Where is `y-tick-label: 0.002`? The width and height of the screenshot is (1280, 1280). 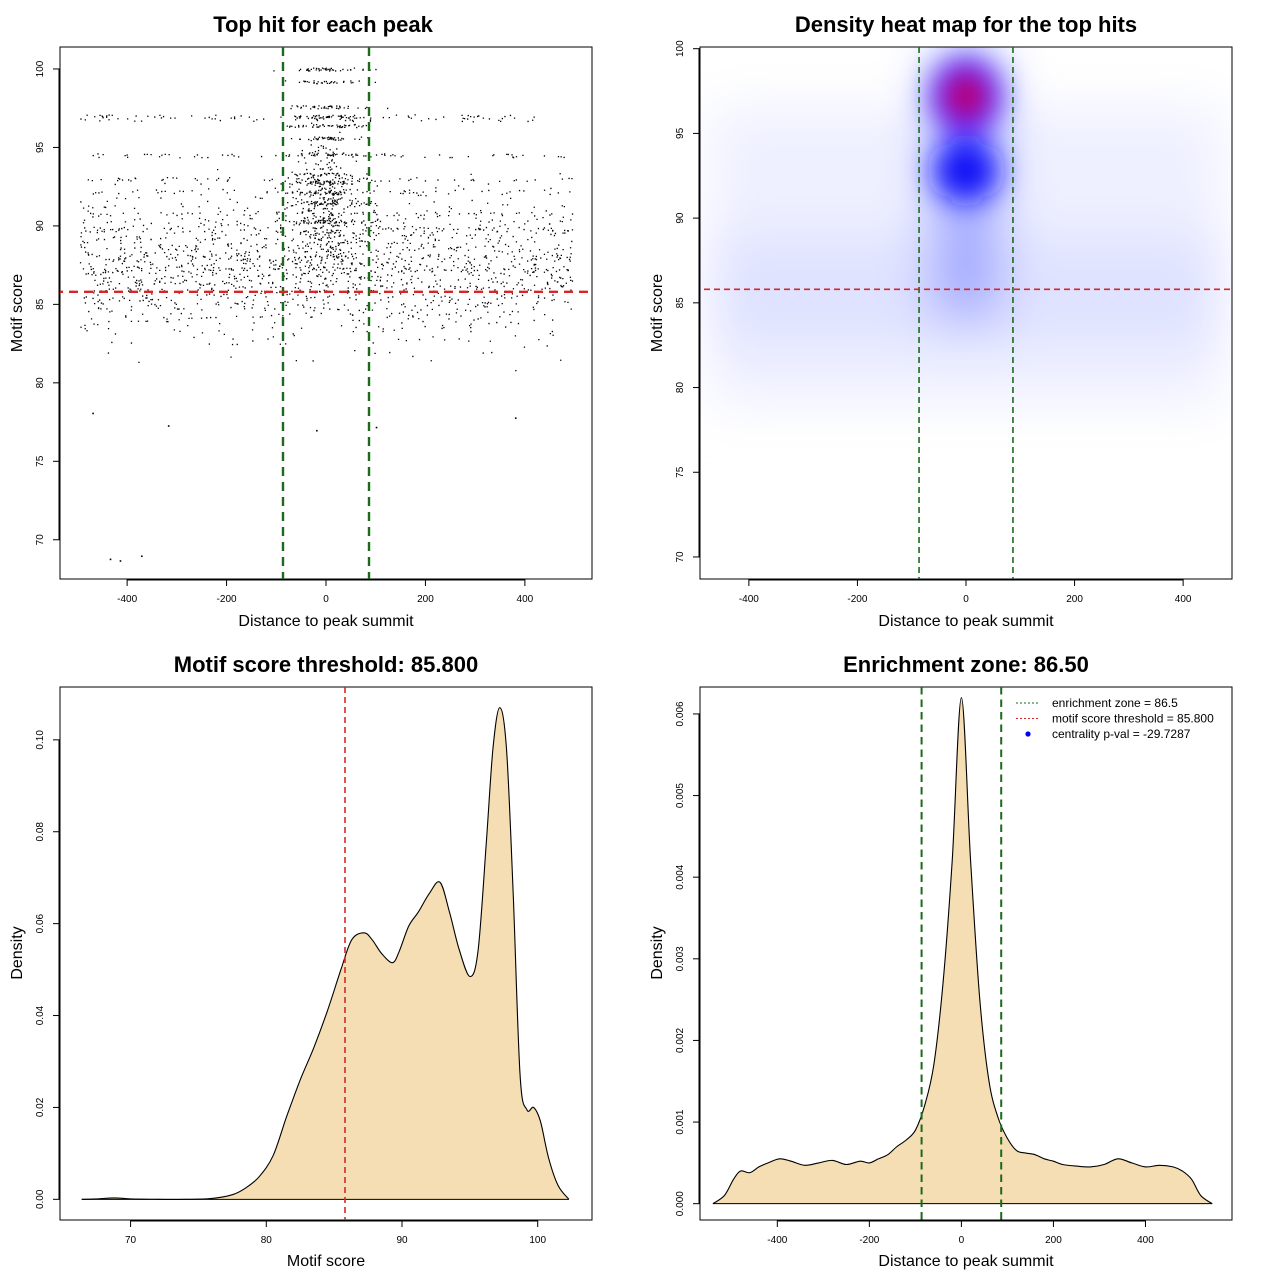 y-tick-label: 0.002 is located at coordinates (680, 1039).